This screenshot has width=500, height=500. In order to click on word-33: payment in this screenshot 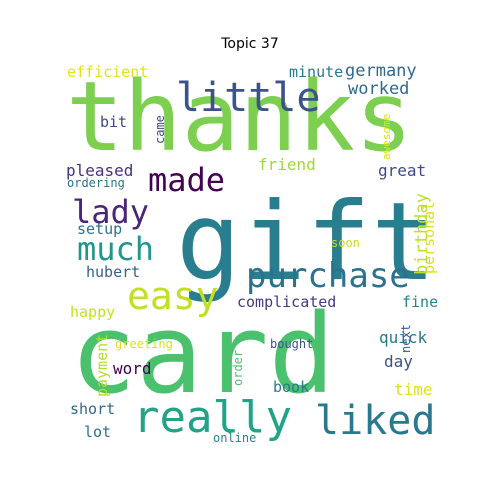, I will do `click(102, 365)`.